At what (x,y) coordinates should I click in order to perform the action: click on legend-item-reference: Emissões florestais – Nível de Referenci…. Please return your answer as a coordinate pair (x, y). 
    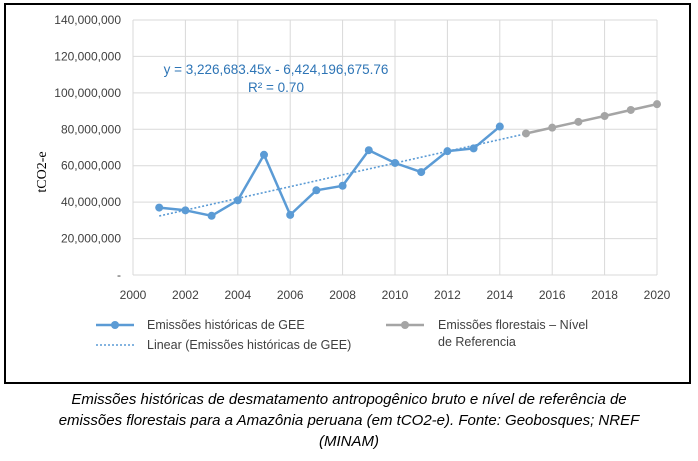
    Looking at the image, I should click on (487, 333).